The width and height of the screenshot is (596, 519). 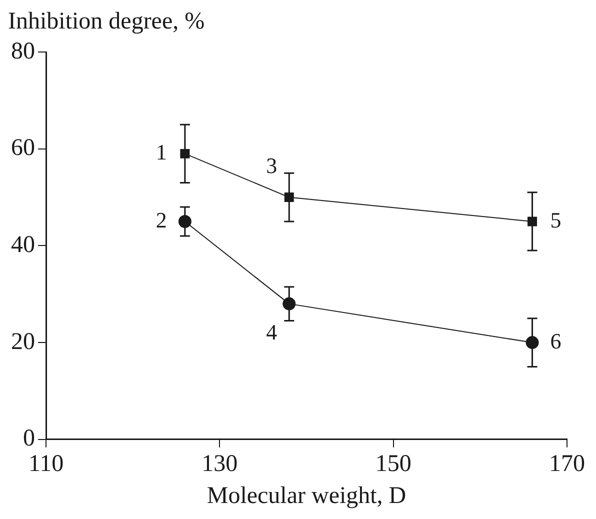 What do you see at coordinates (23, 148) in the screenshot?
I see `y-tick-label: 60` at bounding box center [23, 148].